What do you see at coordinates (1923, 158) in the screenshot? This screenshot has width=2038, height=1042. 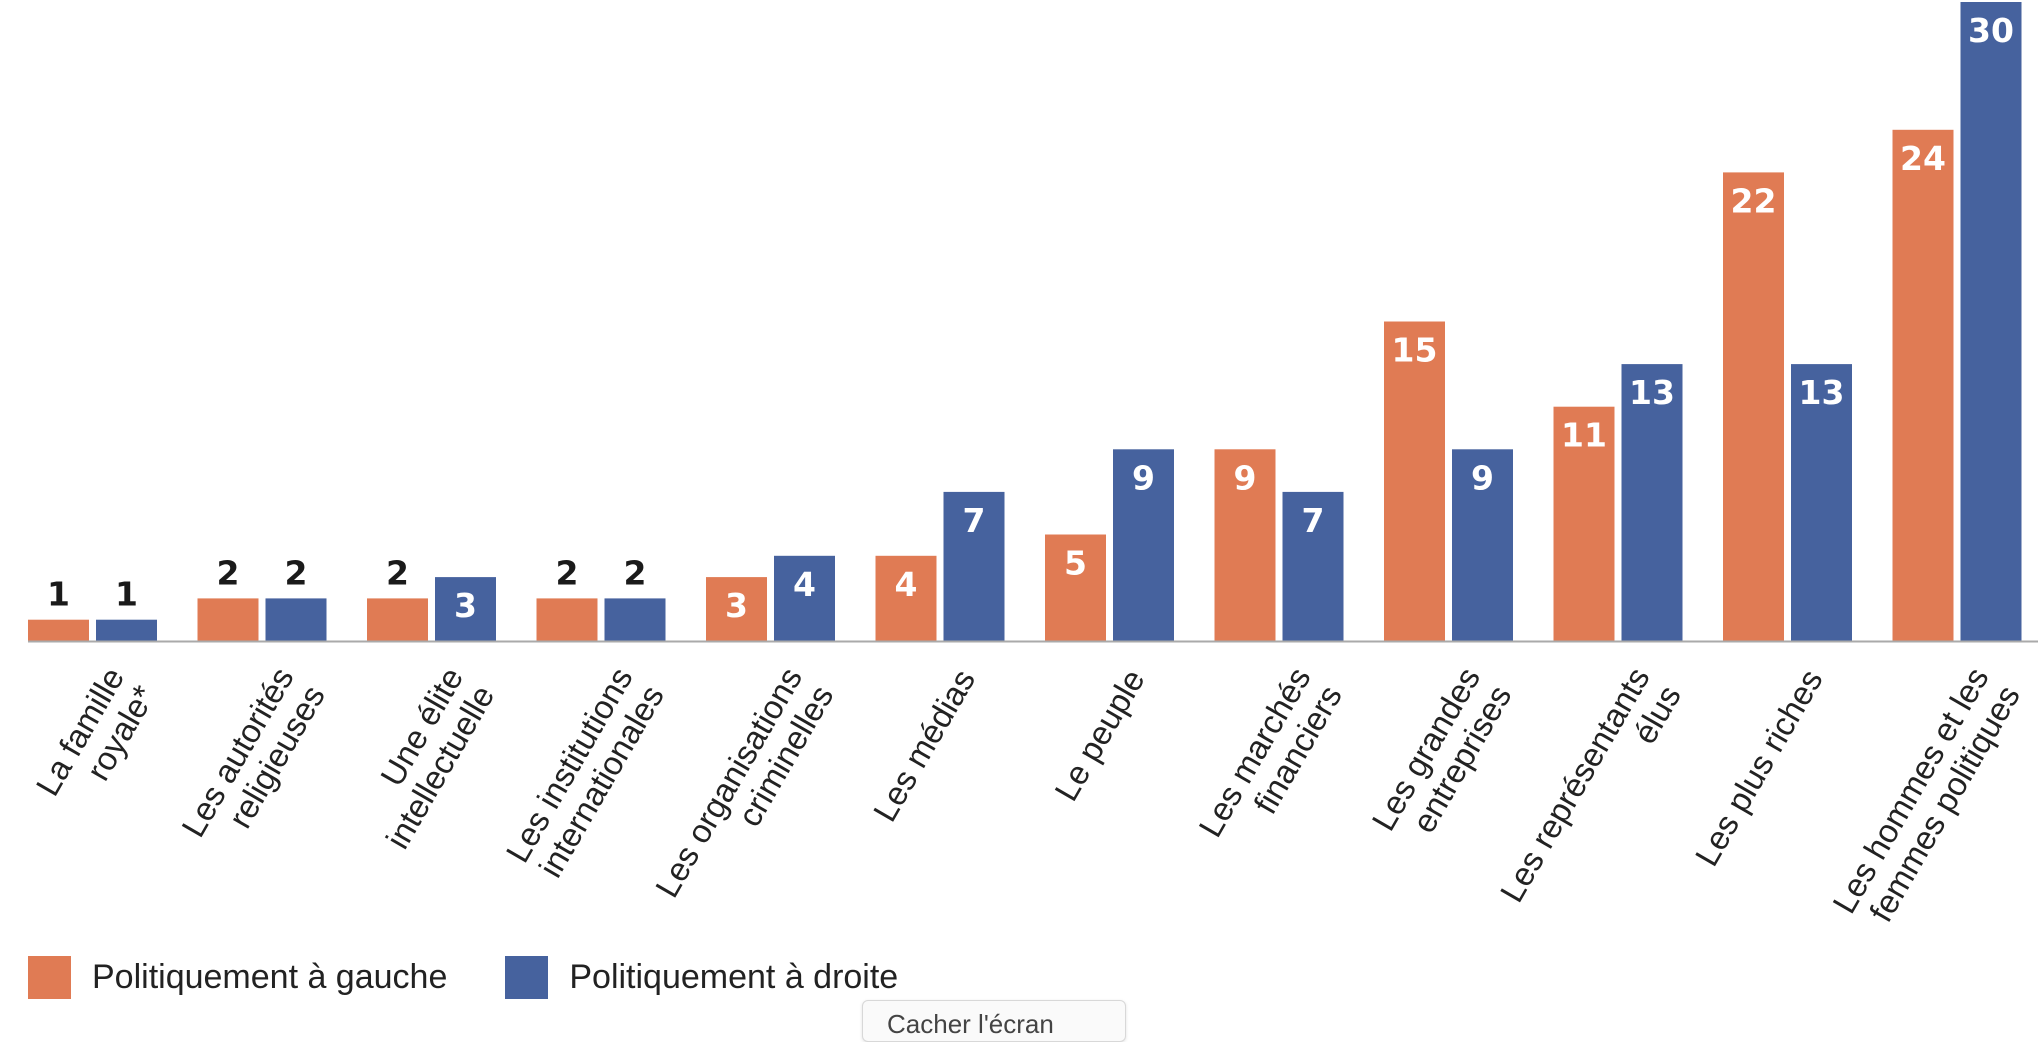 I see `value-label: 24` at bounding box center [1923, 158].